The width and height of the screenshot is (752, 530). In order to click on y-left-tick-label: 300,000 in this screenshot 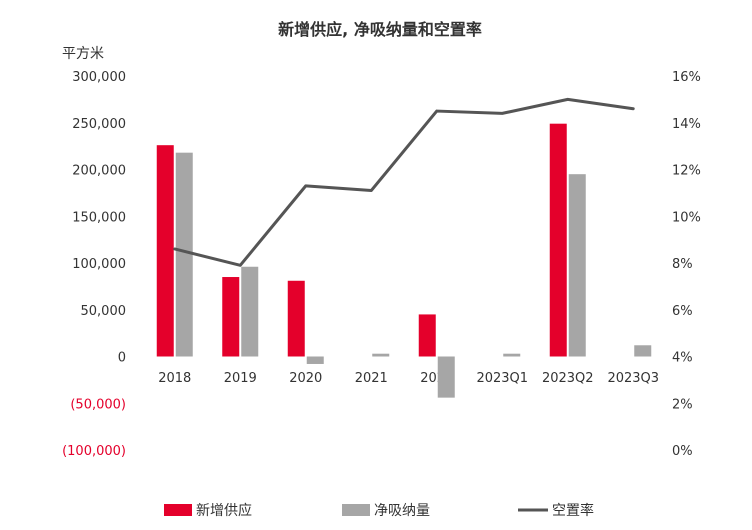, I will do `click(99, 77)`.